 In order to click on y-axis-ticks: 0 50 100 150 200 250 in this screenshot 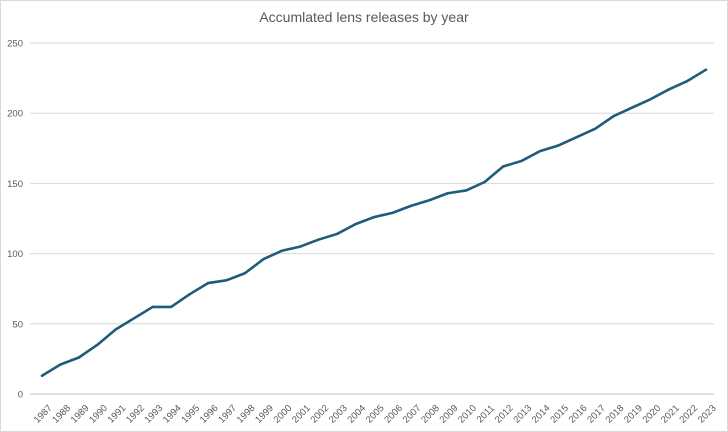, I will do `click(15, 220)`.